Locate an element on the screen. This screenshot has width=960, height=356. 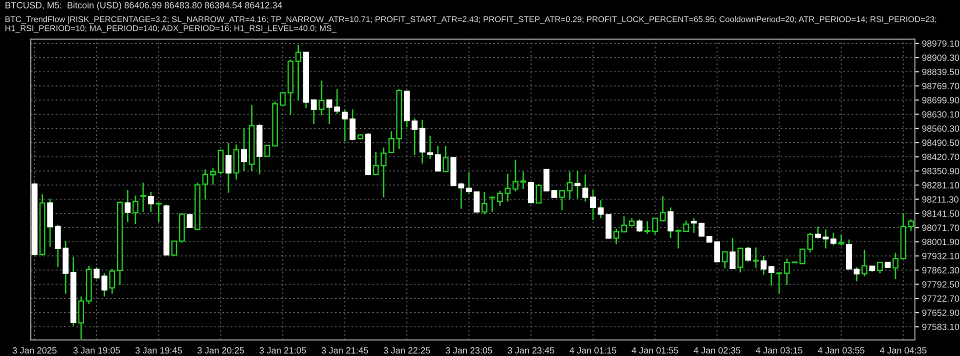
y-tick-label: 98281.10 is located at coordinates (941, 185).